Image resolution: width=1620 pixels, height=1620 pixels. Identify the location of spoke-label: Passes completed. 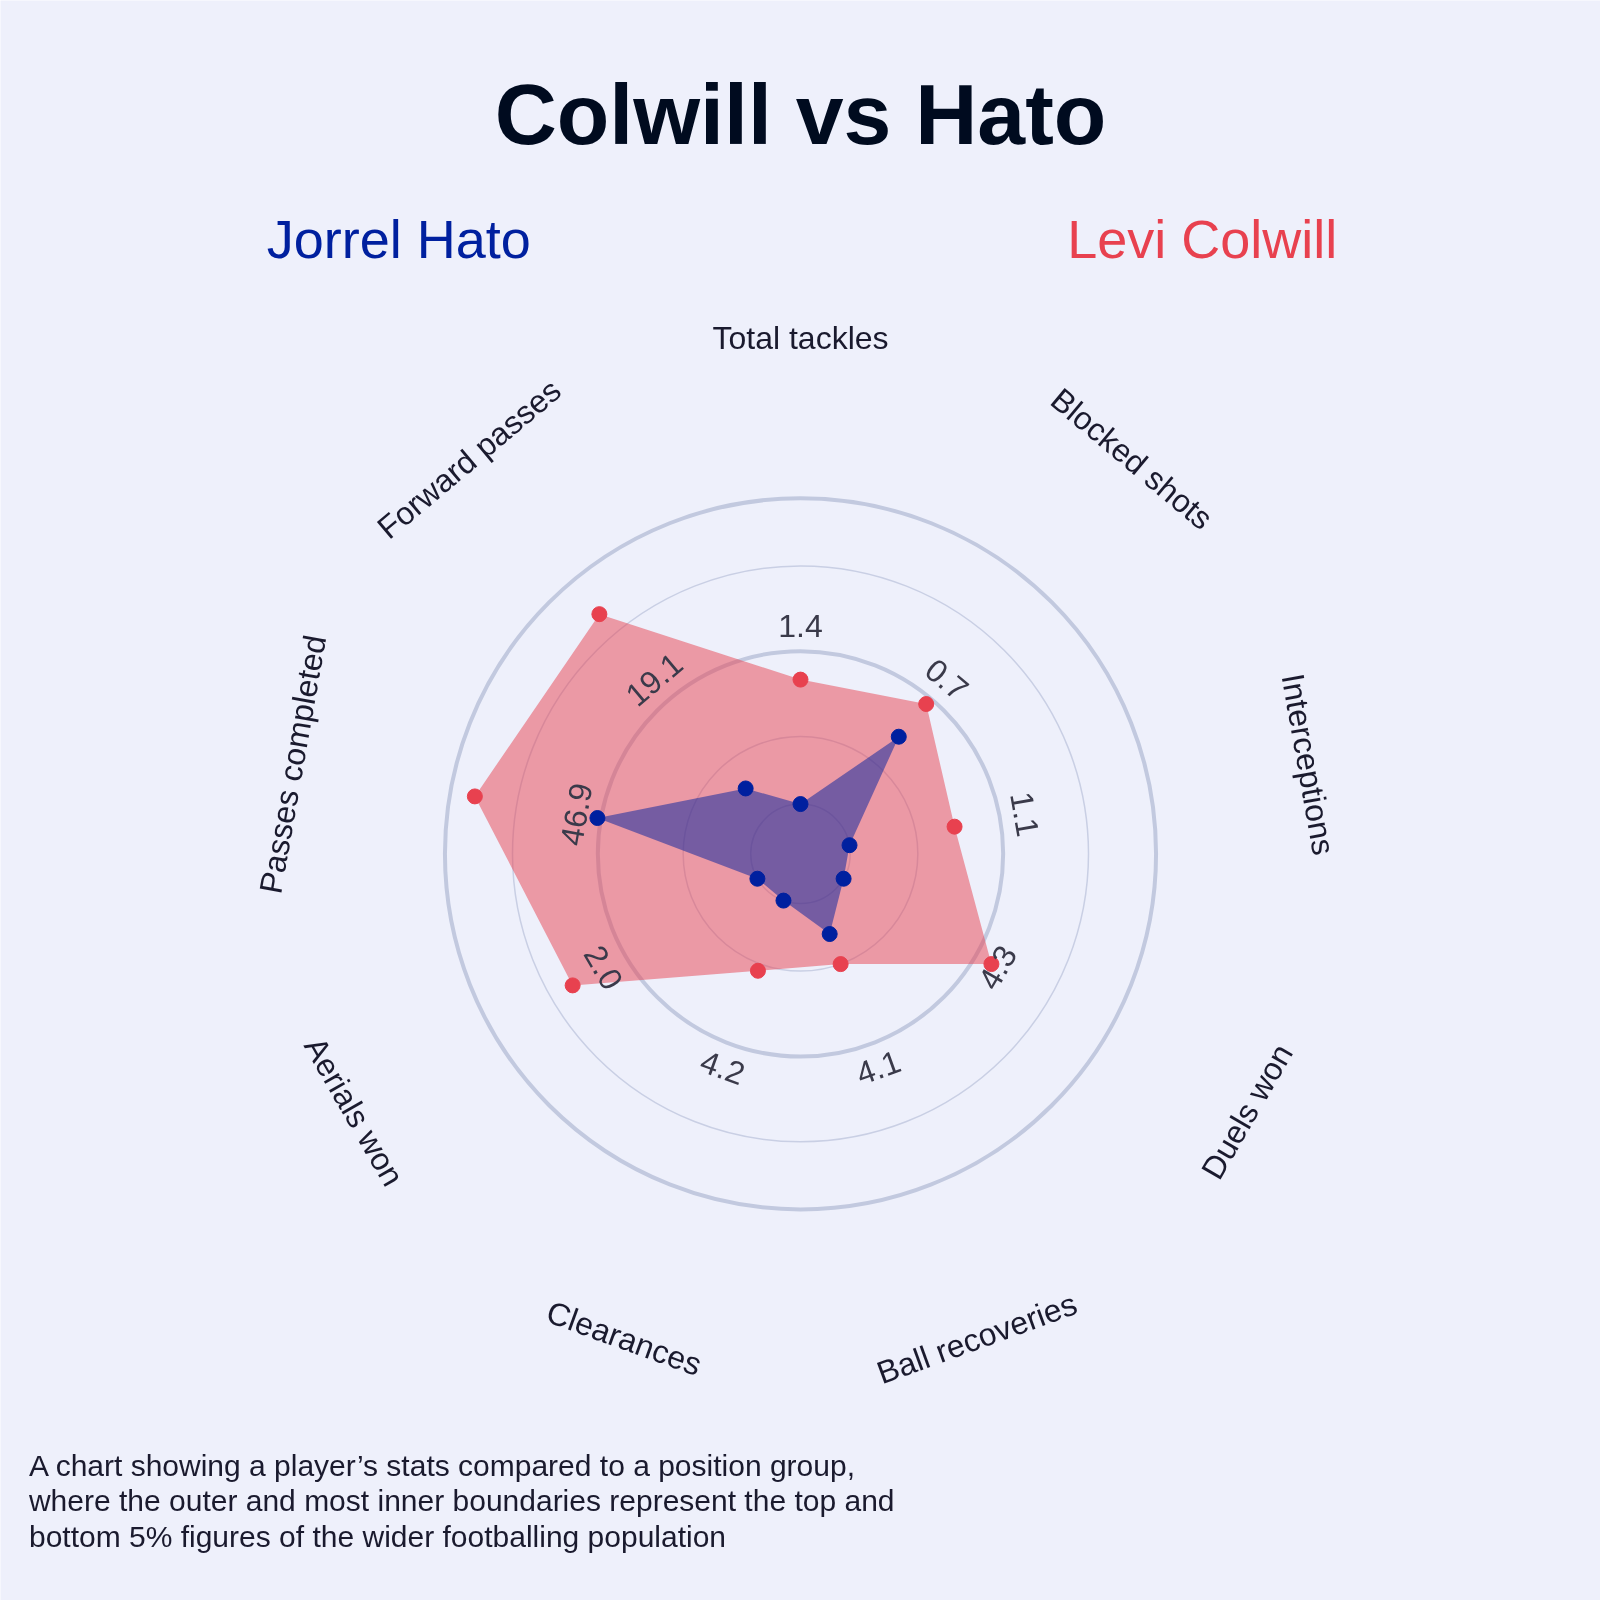
(293, 764).